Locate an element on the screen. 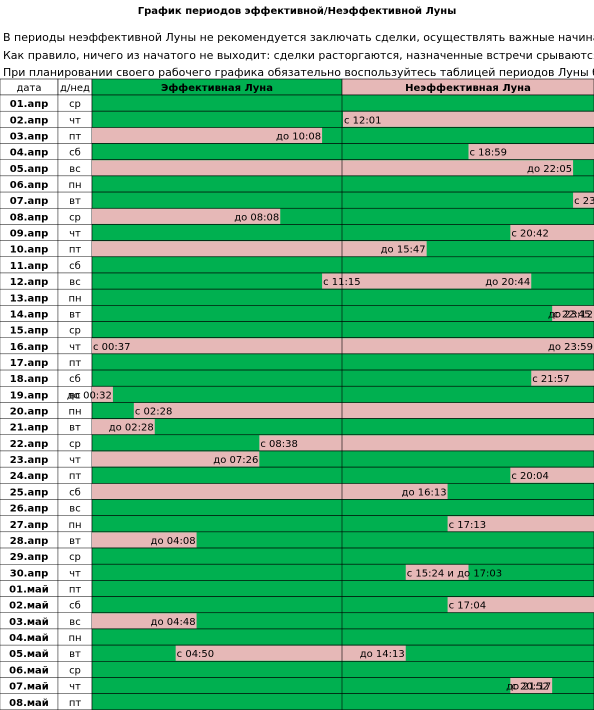  period-label: с 22:45 is located at coordinates (572, 314).